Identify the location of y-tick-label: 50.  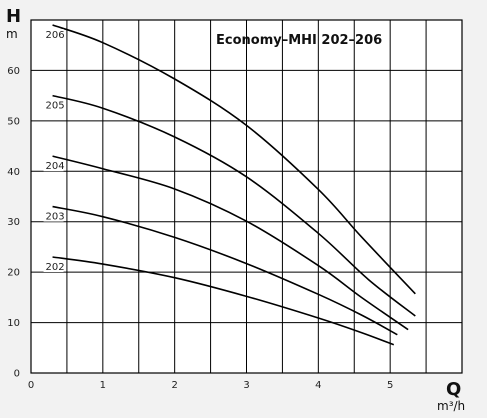
(13, 121).